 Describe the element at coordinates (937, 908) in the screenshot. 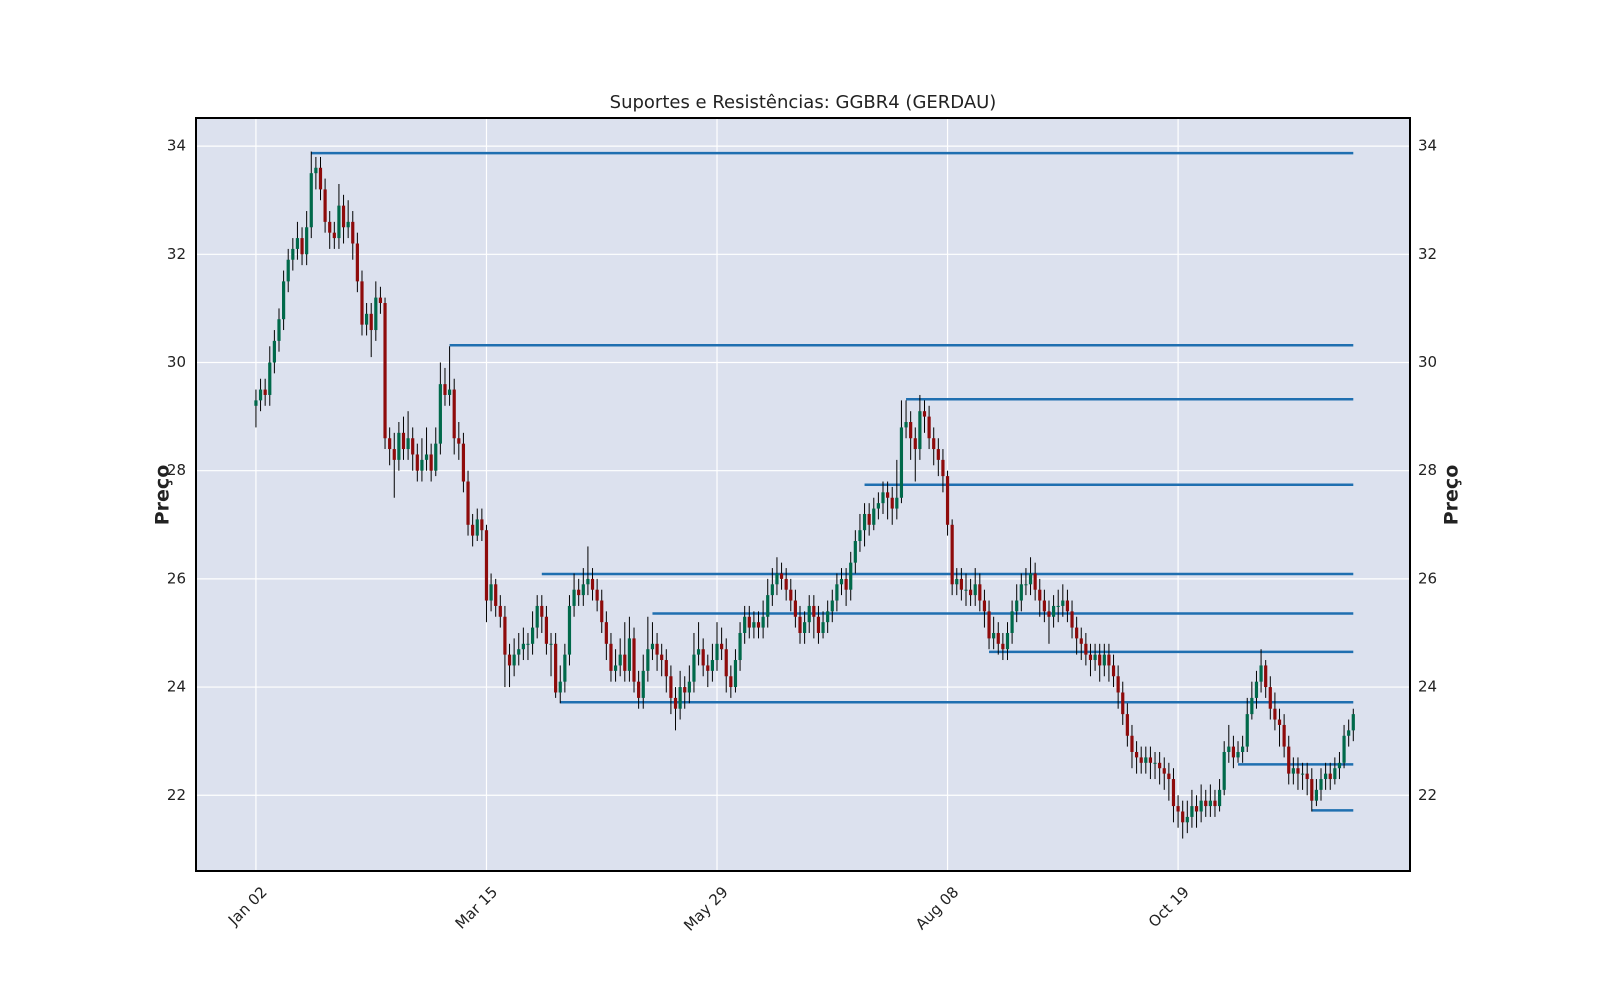

I see `x-tick-label: Aug 08` at that location.